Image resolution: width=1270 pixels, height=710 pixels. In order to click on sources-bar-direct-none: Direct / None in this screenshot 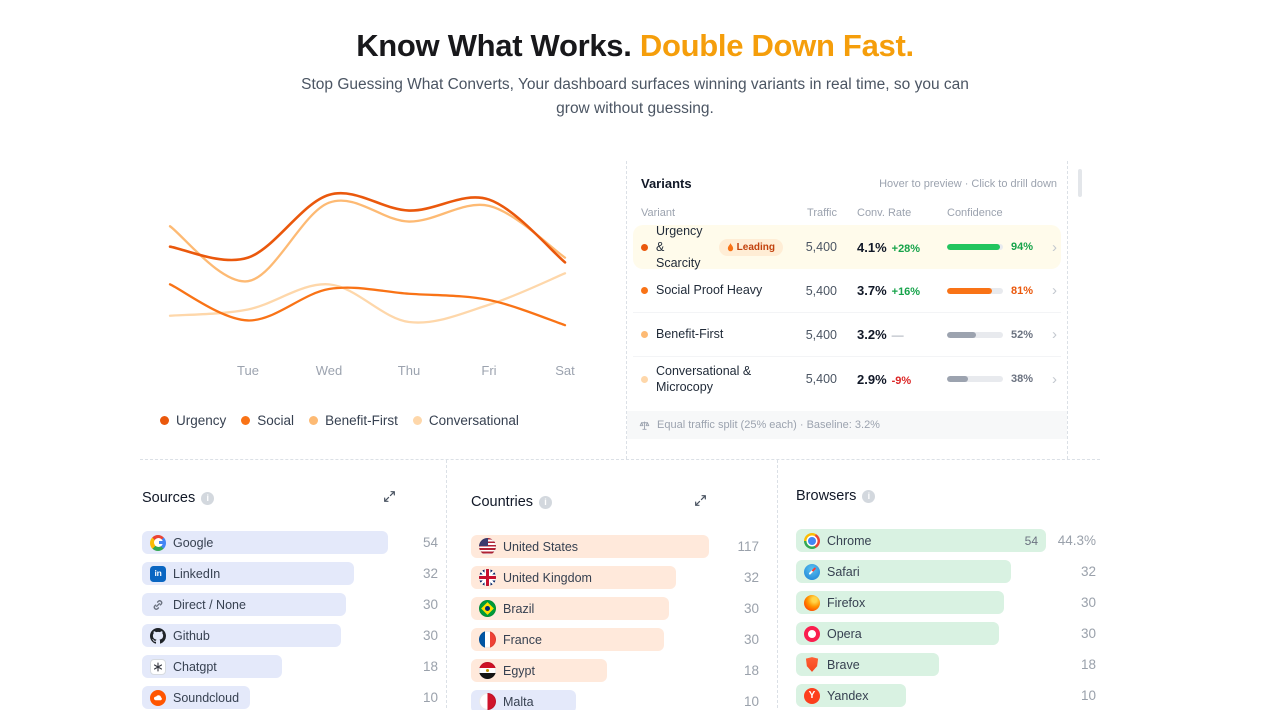, I will do `click(244, 604)`.